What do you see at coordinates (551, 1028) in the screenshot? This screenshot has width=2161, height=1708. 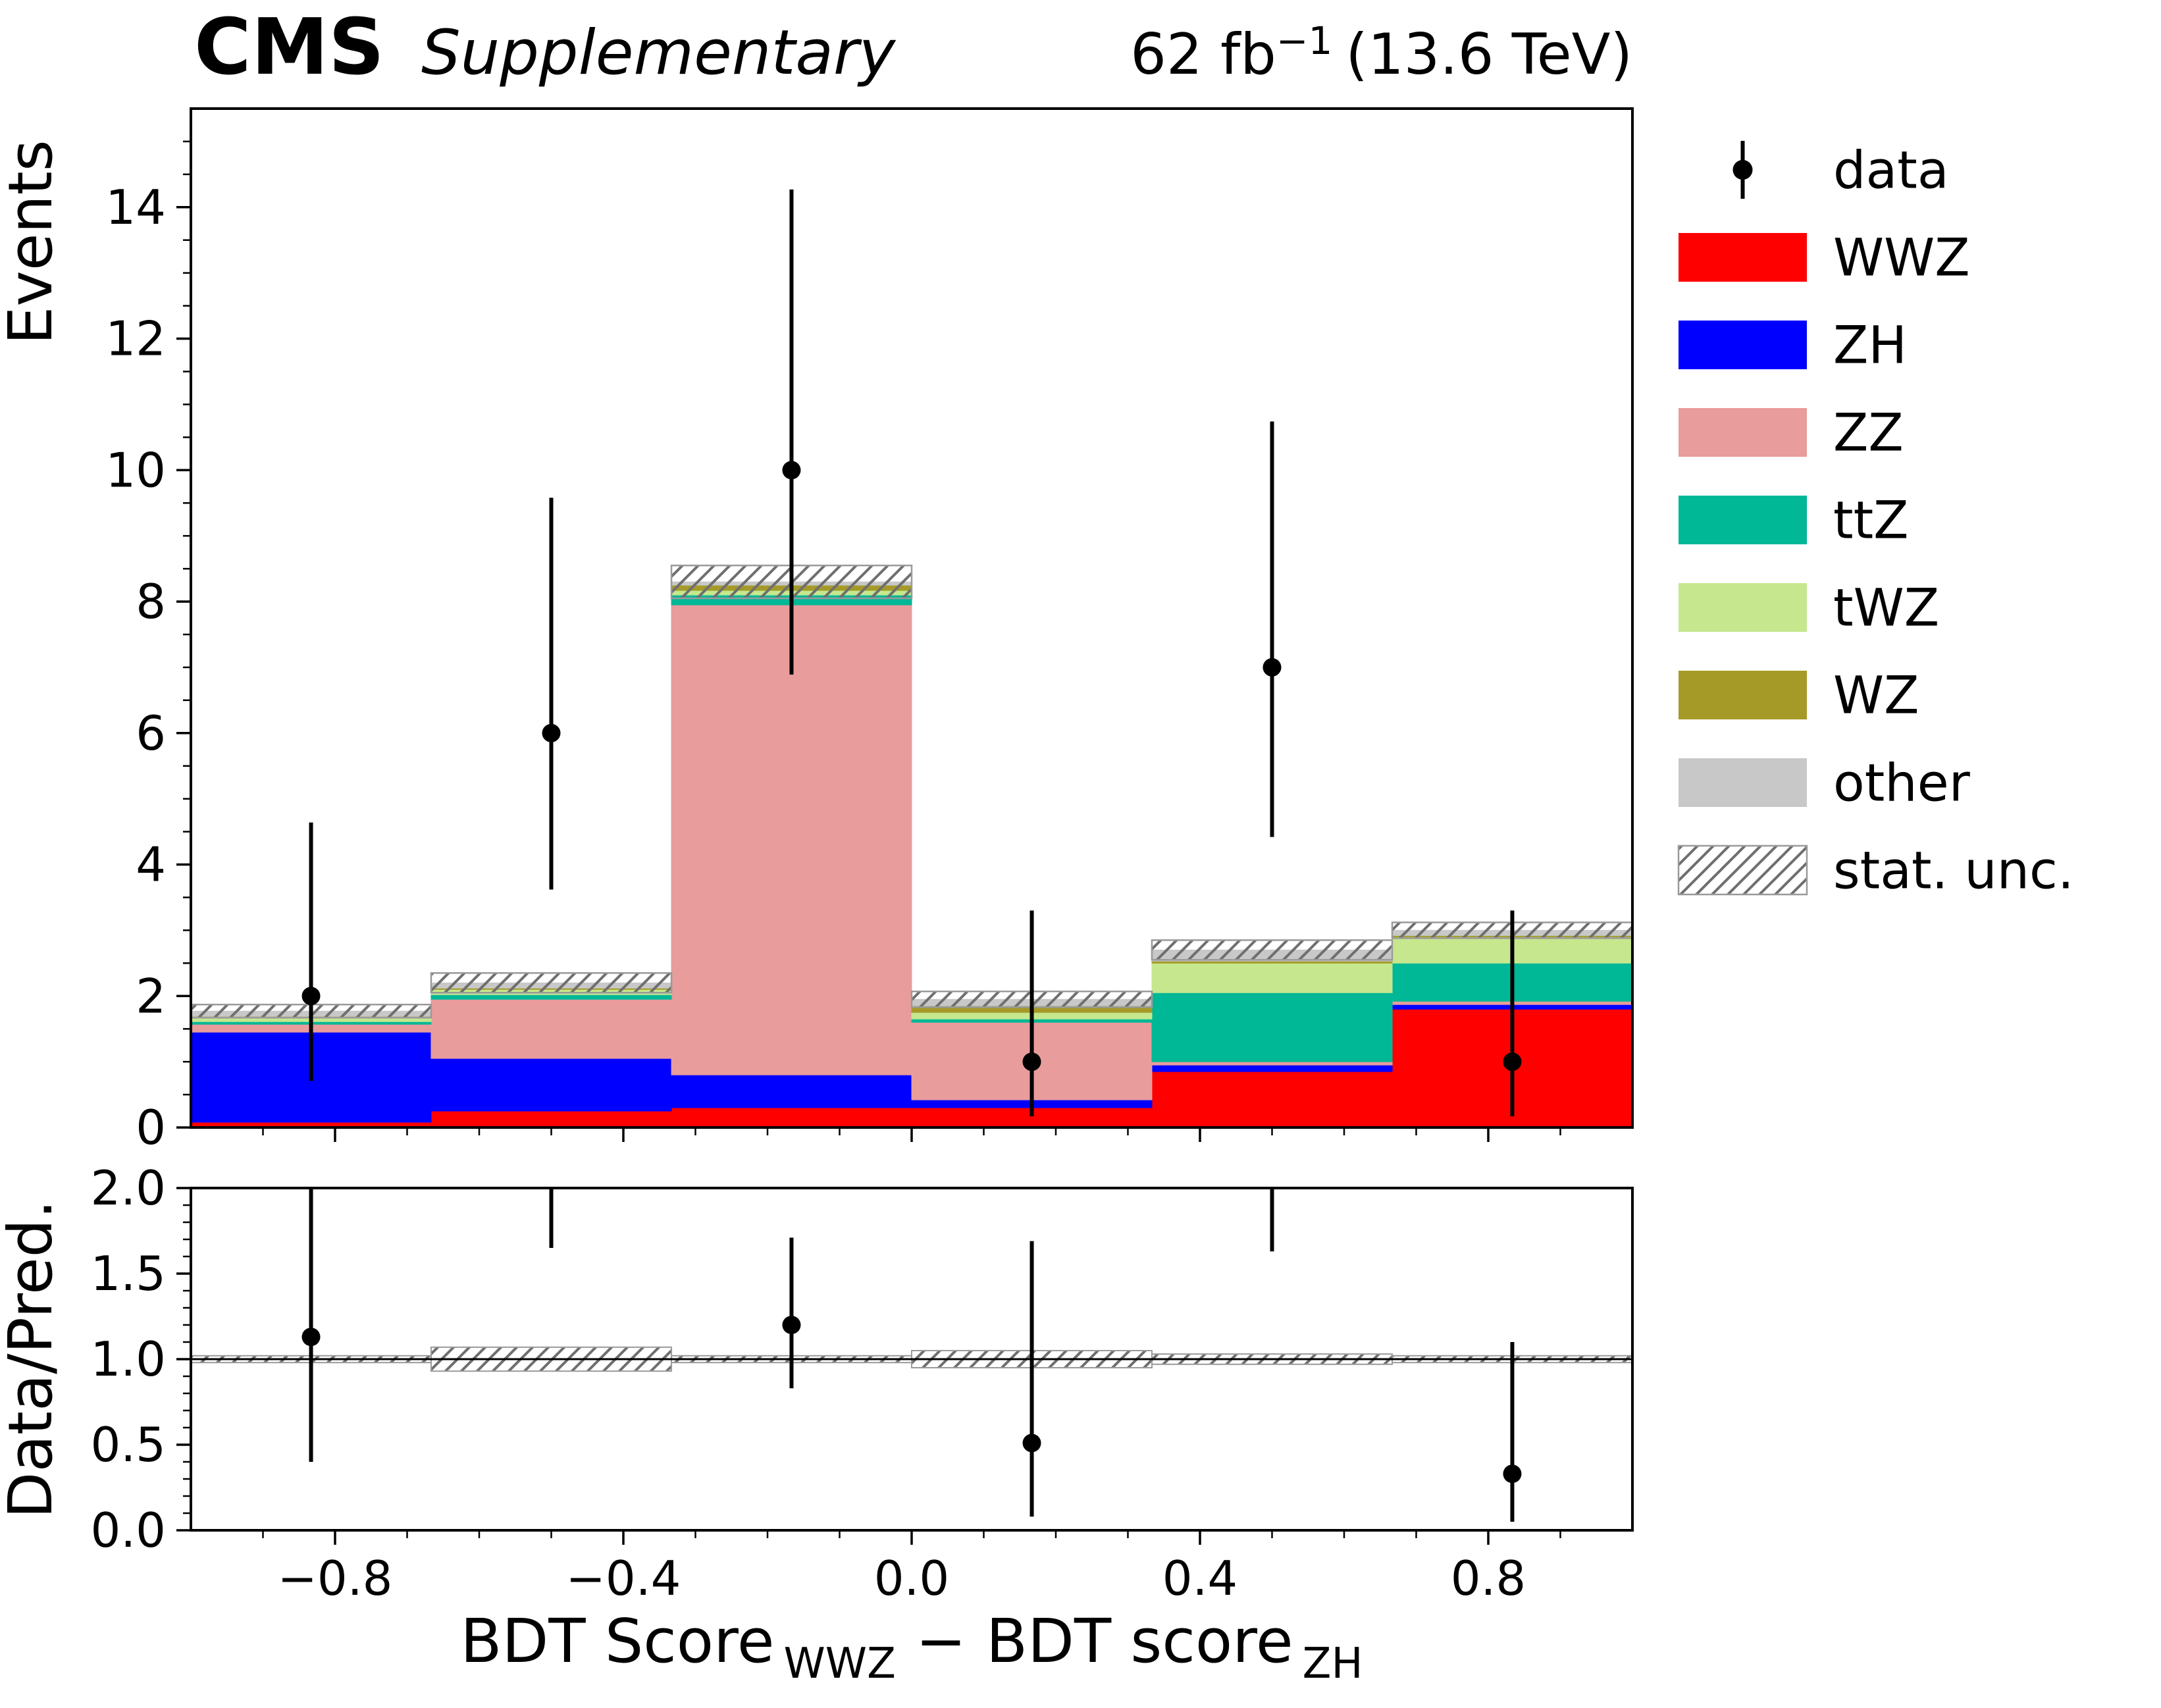 I see `bar-zz-bin2` at bounding box center [551, 1028].